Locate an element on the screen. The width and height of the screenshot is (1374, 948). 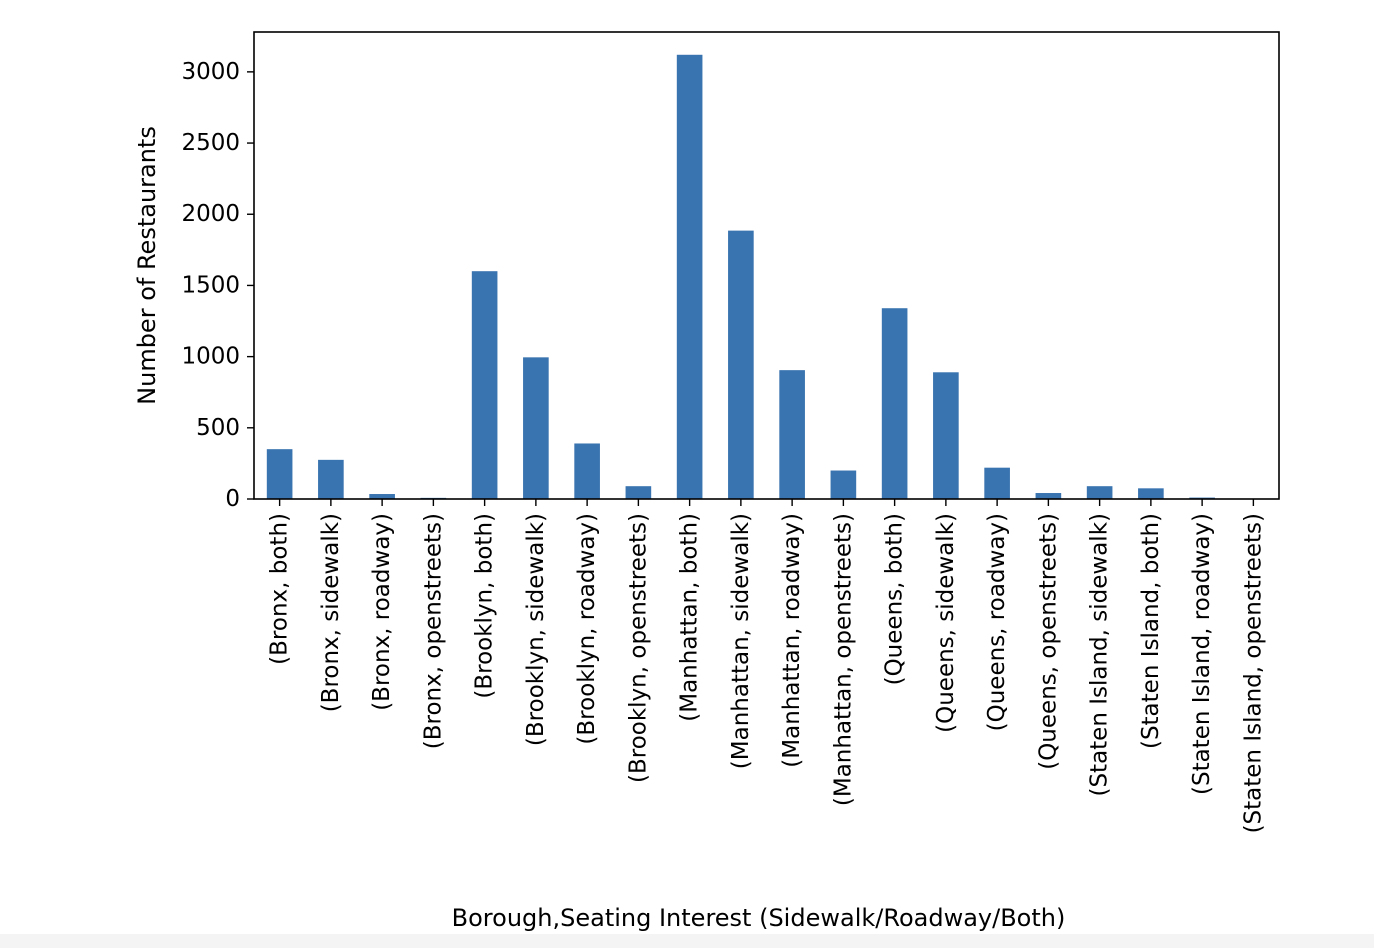
x-tick-label: (Bronx, roadway) is located at coordinates (382, 612).